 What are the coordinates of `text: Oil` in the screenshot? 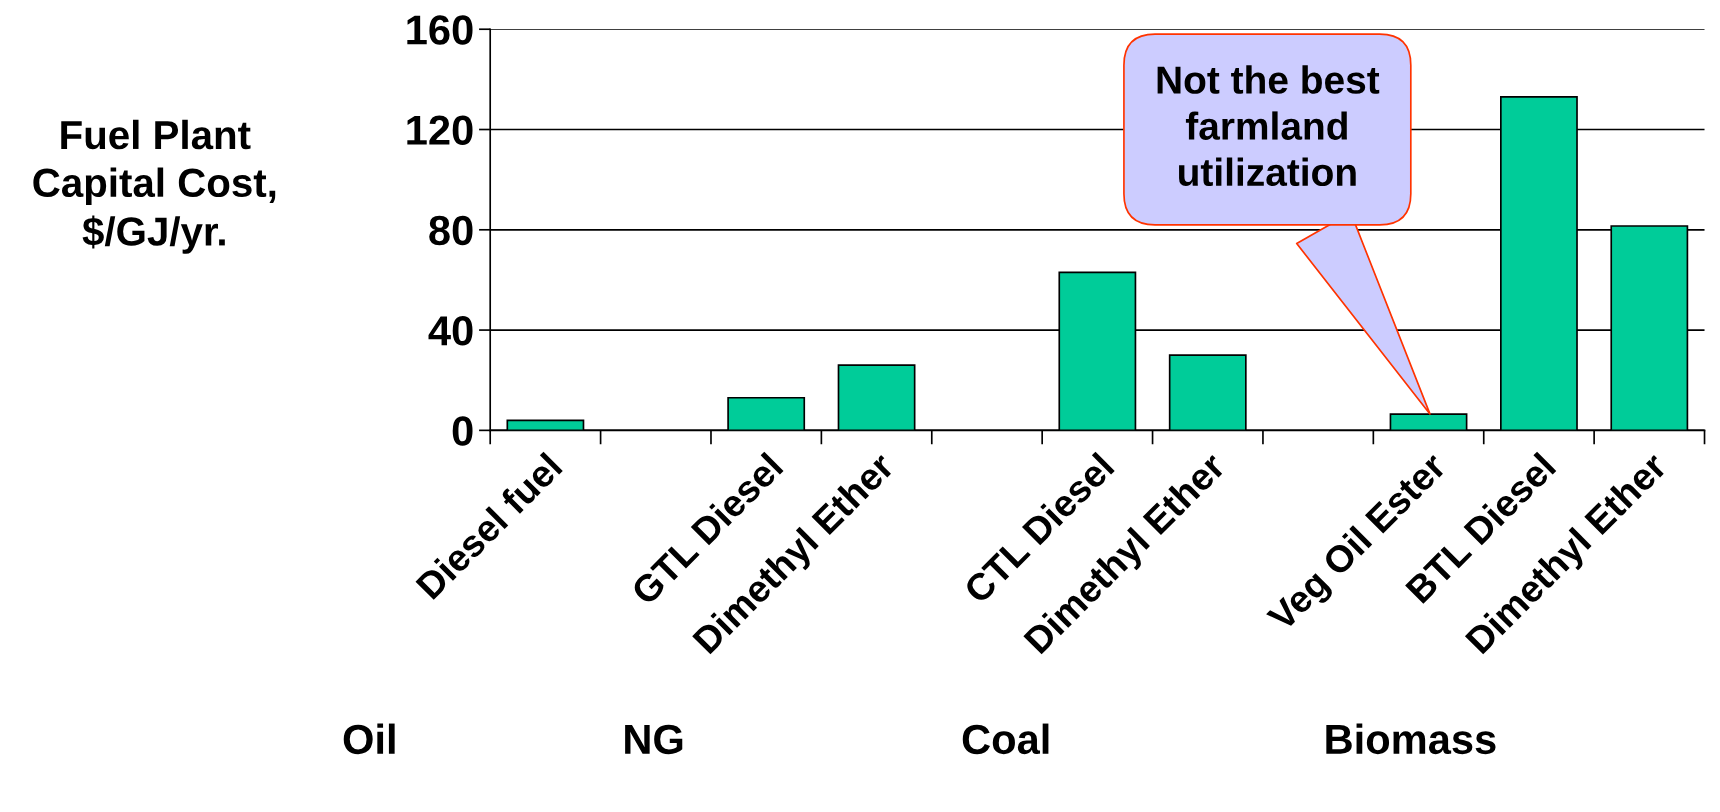 It's located at (369, 739).